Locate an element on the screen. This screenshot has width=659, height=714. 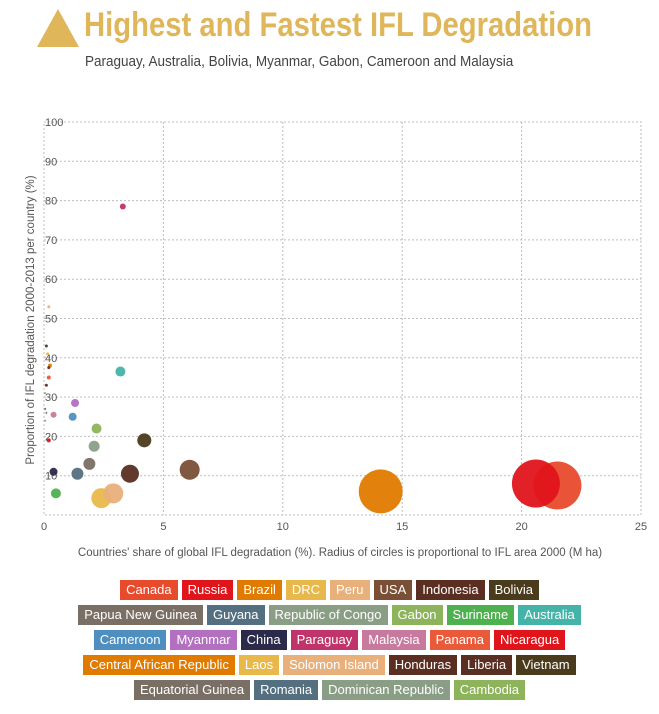
legend-item-gabon: Gabon is located at coordinates (417, 615).